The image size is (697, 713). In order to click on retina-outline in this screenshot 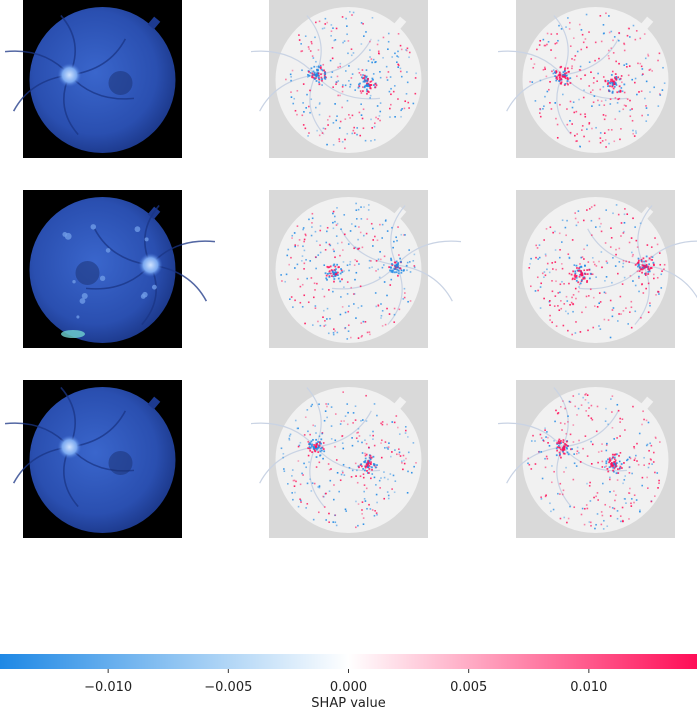, I will do `click(595, 80)`.